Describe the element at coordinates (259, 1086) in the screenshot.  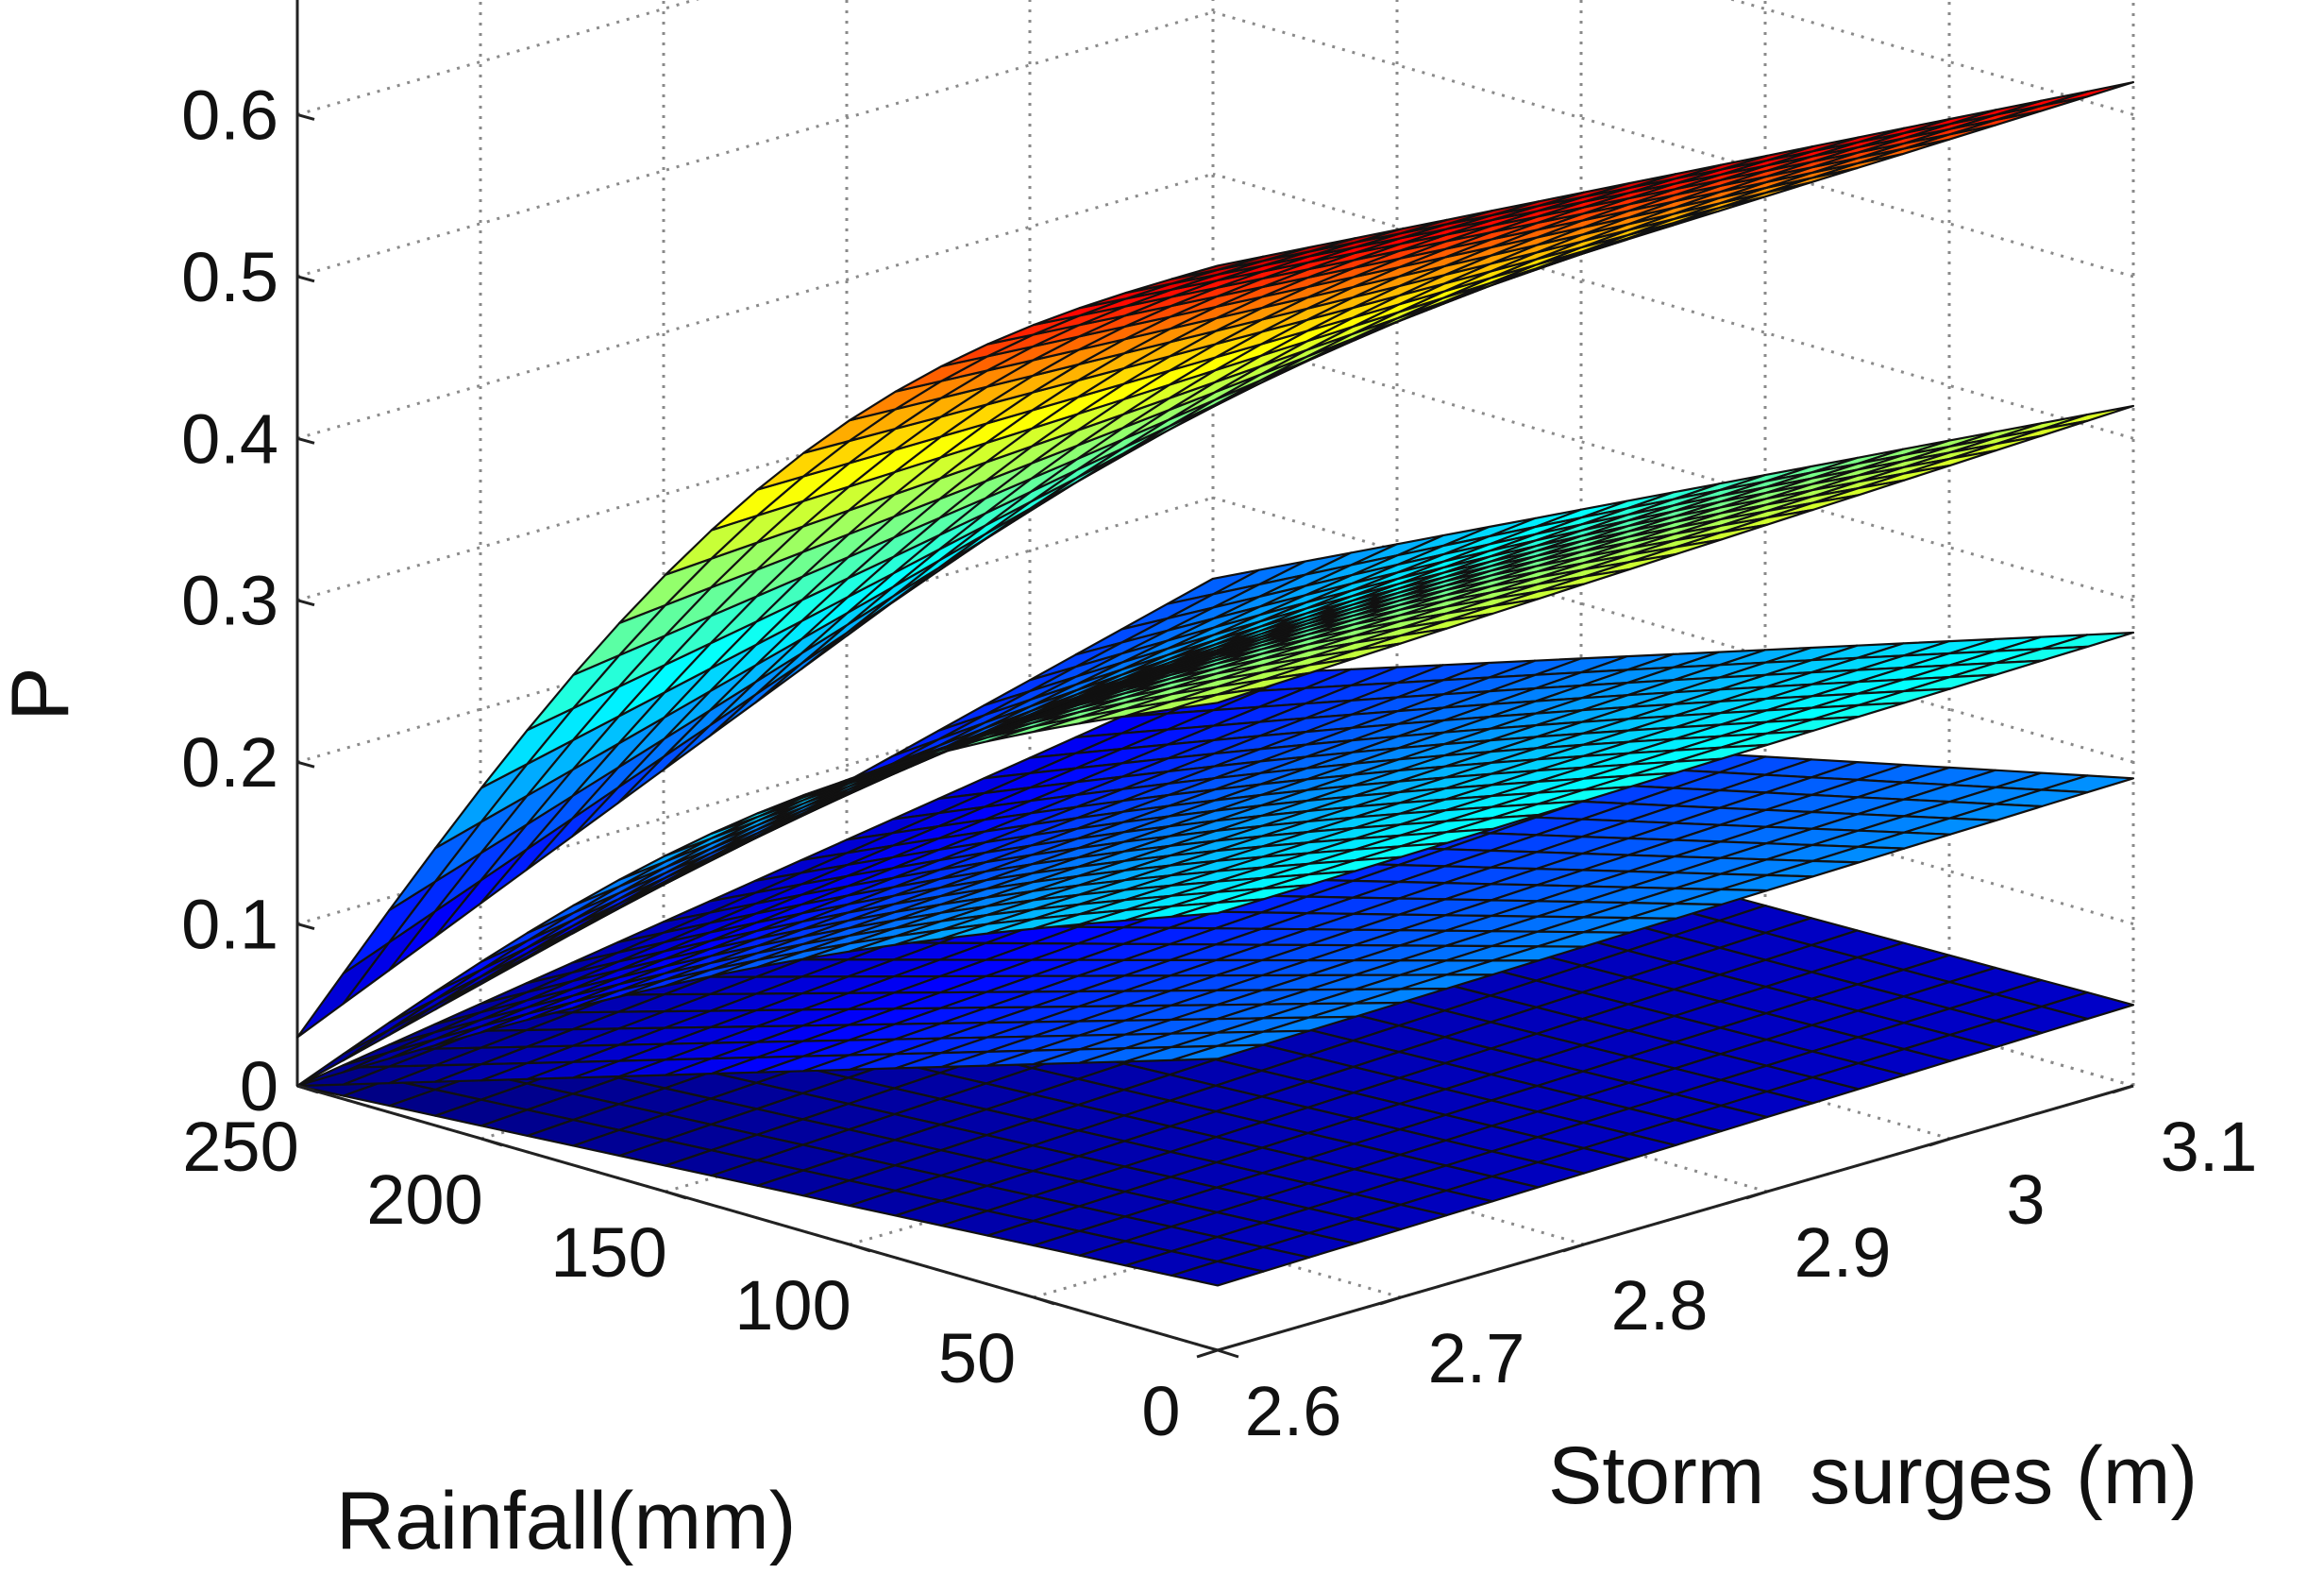
I see `z-tick-label: 0` at that location.